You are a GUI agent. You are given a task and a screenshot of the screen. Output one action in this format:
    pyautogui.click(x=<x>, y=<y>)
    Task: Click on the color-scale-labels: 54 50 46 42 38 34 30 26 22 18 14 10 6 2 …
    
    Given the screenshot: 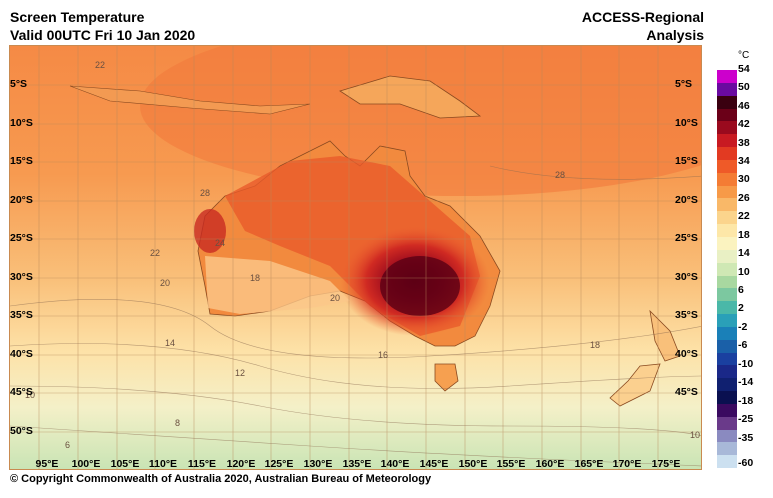 What is the action you would take?
    pyautogui.click(x=755, y=265)
    